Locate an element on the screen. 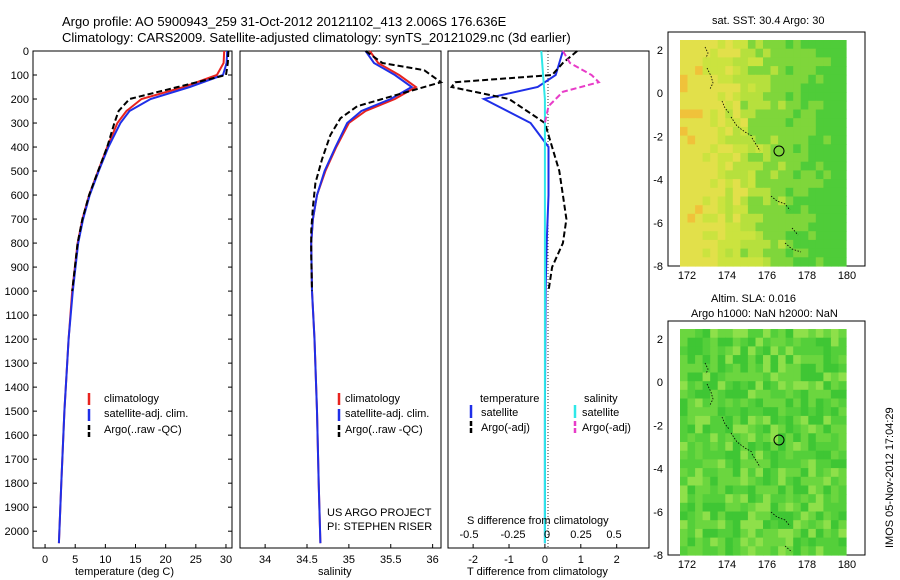  credit-line1: US ARGO PROJECT is located at coordinates (379, 513).